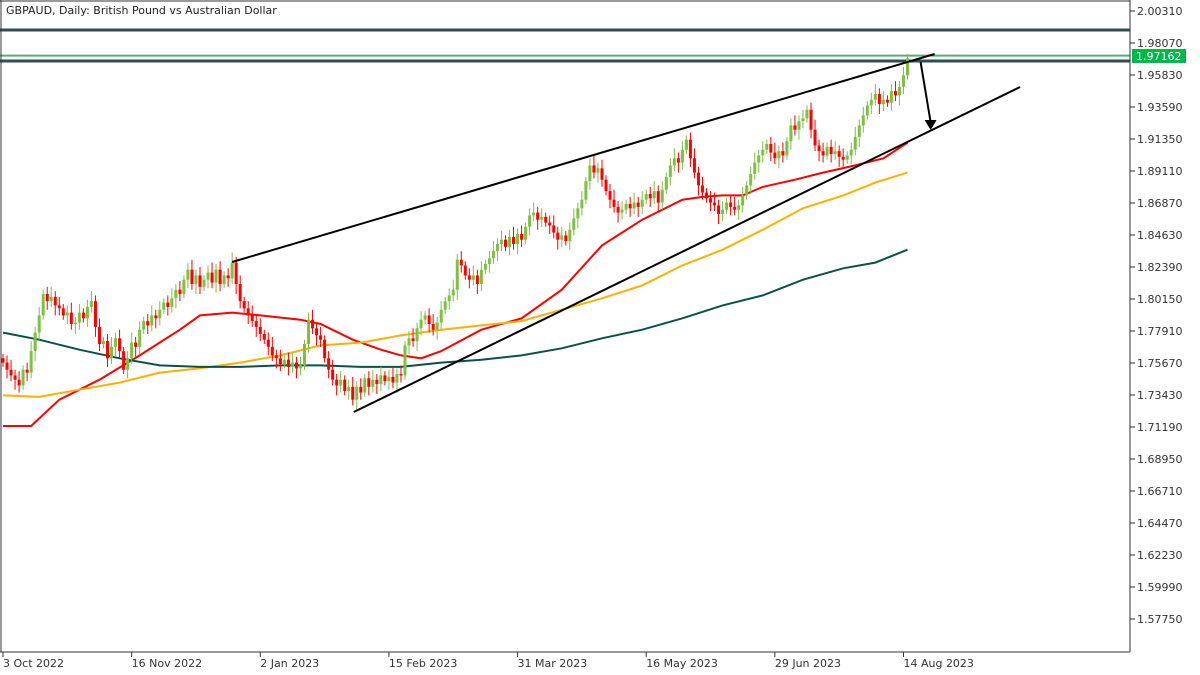 The height and width of the screenshot is (675, 1200). Describe the element at coordinates (1160, 427) in the screenshot. I see `y-tick-label: 1.71190` at that location.